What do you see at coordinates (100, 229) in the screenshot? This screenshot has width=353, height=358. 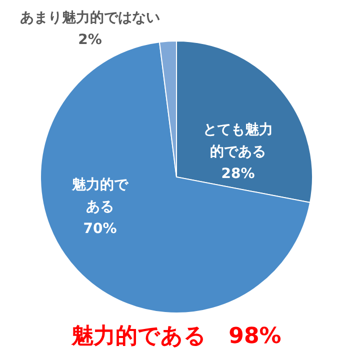 I see `data-label: 70%` at bounding box center [100, 229].